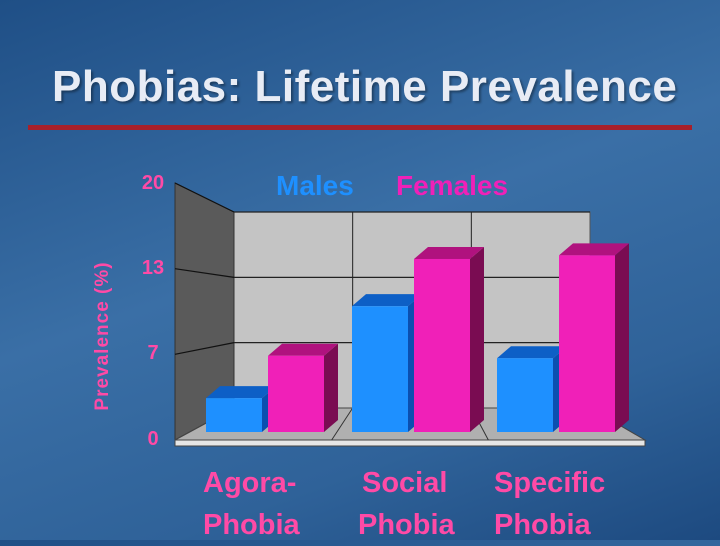 The width and height of the screenshot is (720, 546). What do you see at coordinates (153, 353) in the screenshot?
I see `y-tick-7: 7` at bounding box center [153, 353].